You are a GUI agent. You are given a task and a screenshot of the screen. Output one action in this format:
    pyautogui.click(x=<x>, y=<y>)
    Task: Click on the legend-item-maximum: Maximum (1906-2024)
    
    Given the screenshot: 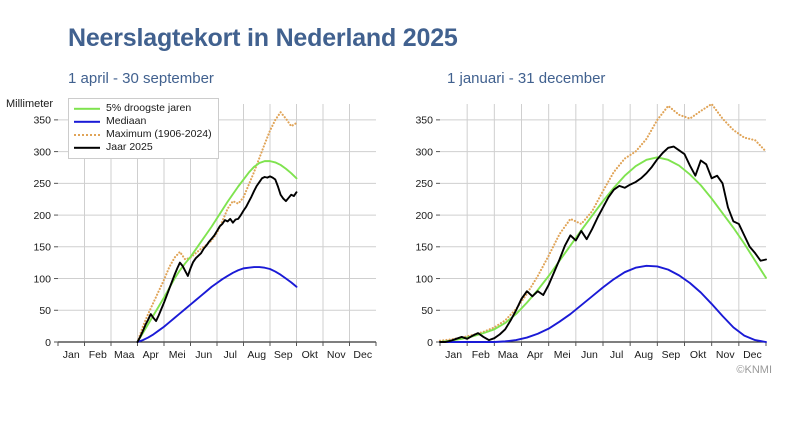 What is the action you would take?
    pyautogui.click(x=143, y=134)
    